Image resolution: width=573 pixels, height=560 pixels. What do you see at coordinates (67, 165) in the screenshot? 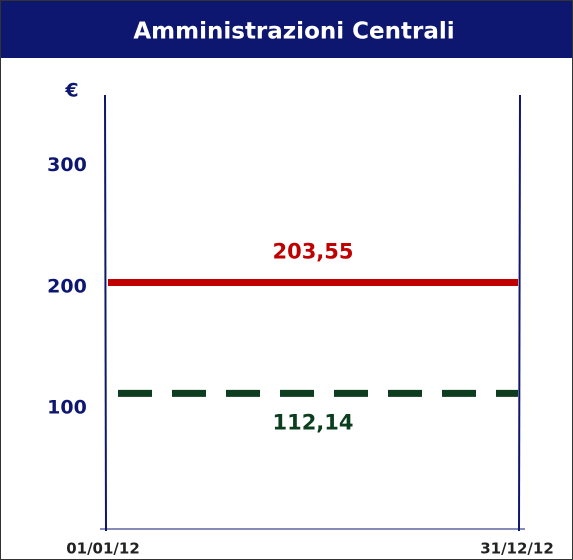
I see `y-tick-label: 300` at bounding box center [67, 165].